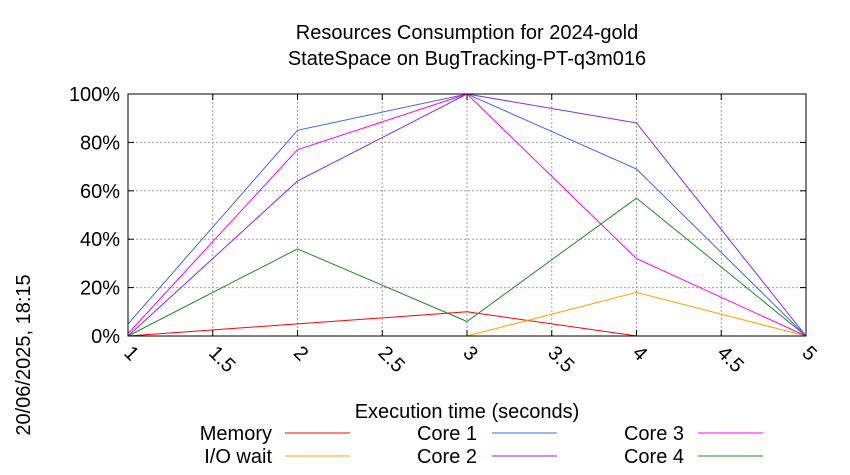 The image size is (850, 475). Describe the element at coordinates (236, 434) in the screenshot. I see `legend-label-memory: Memory` at that location.